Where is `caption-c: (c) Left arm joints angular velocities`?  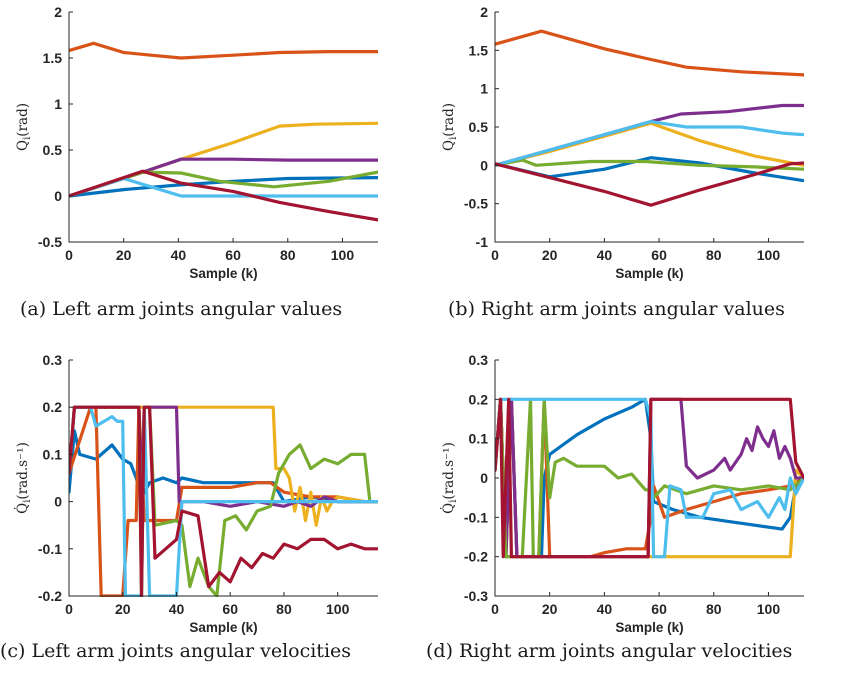 caption-c: (c) Left arm joints angular velocities is located at coordinates (176, 651).